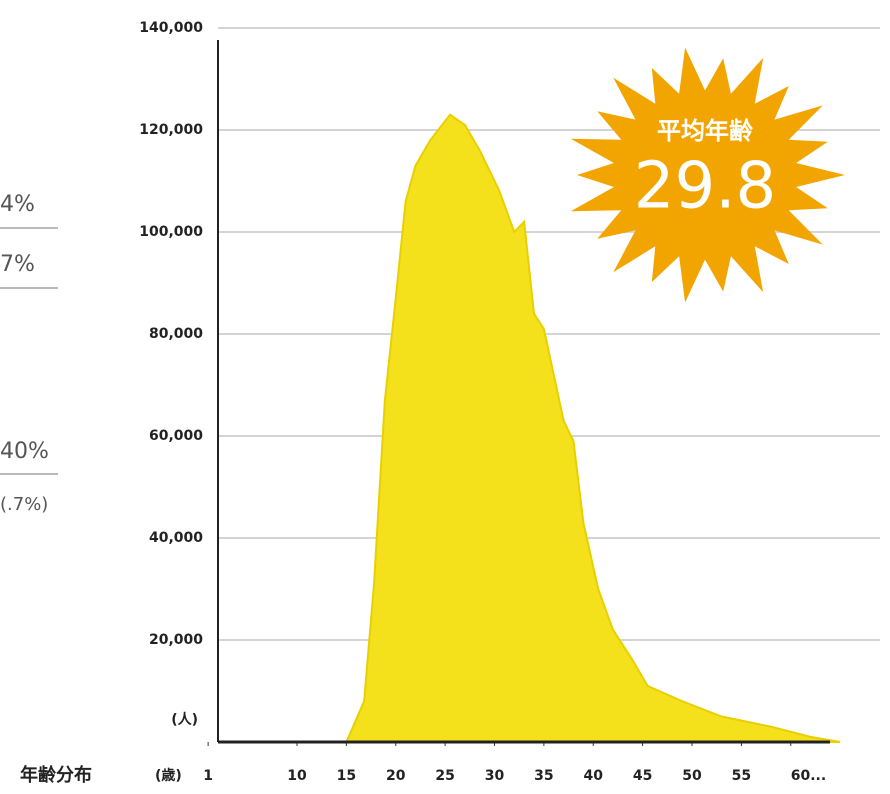 The image size is (890, 794). What do you see at coordinates (171, 28) in the screenshot?
I see `y-tick-label: 140,000` at bounding box center [171, 28].